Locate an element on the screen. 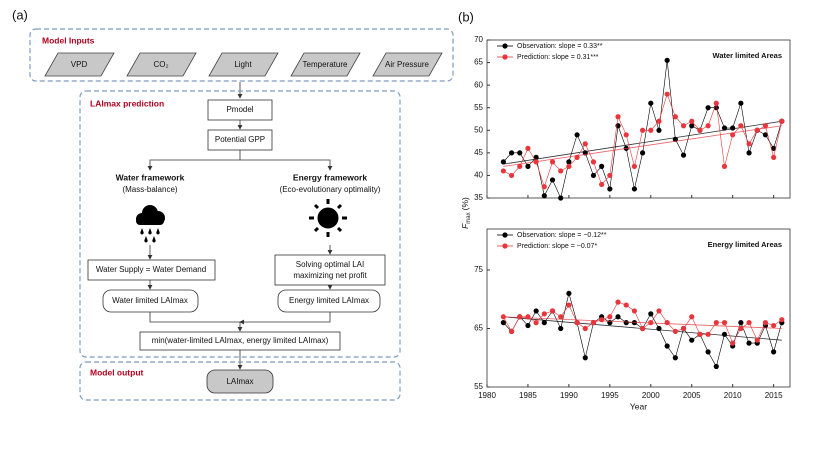  x-tick-label: 2005 is located at coordinates (692, 395).